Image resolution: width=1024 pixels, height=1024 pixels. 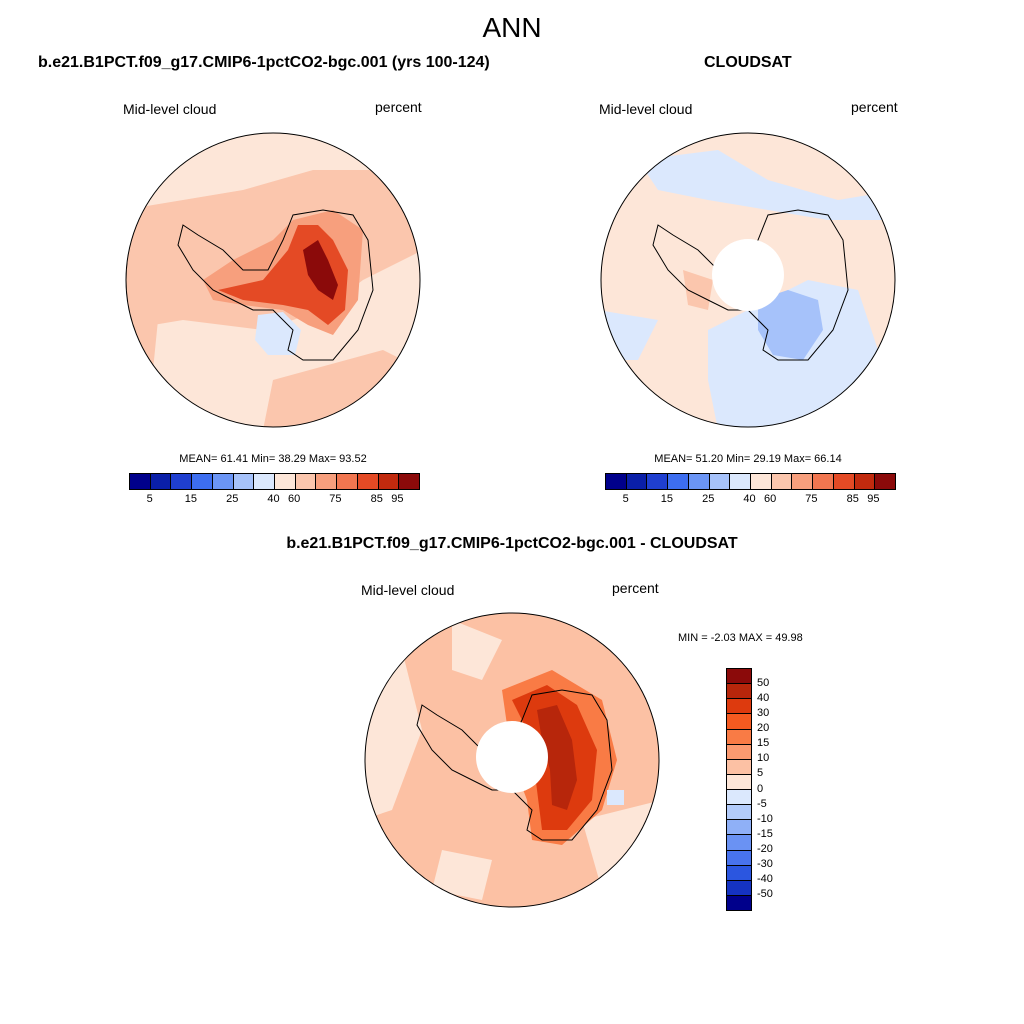 What do you see at coordinates (763, 728) in the screenshot?
I see `colorbar-tick-label: 20` at bounding box center [763, 728].